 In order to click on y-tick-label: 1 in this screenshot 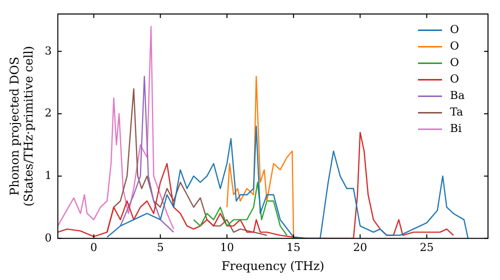, I will do `click(48, 175)`.